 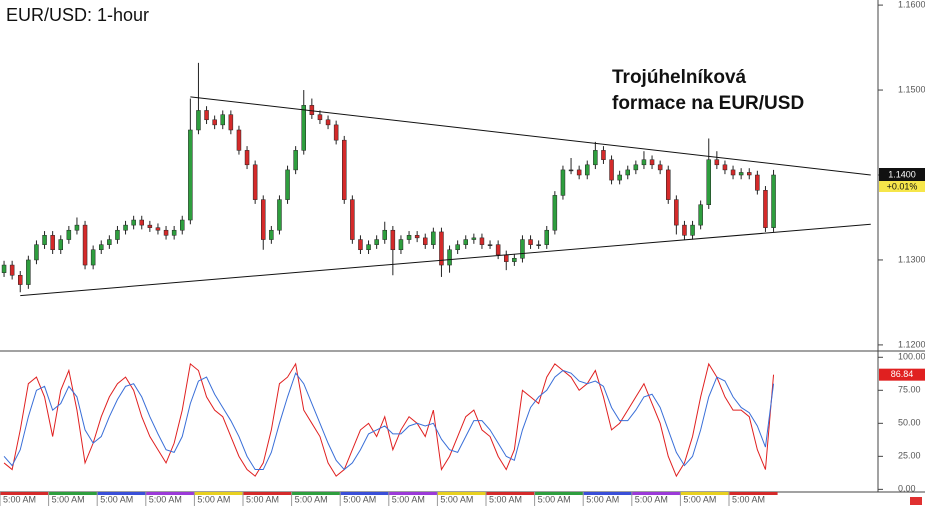 I want to click on scroll-icon, so click(x=916, y=501).